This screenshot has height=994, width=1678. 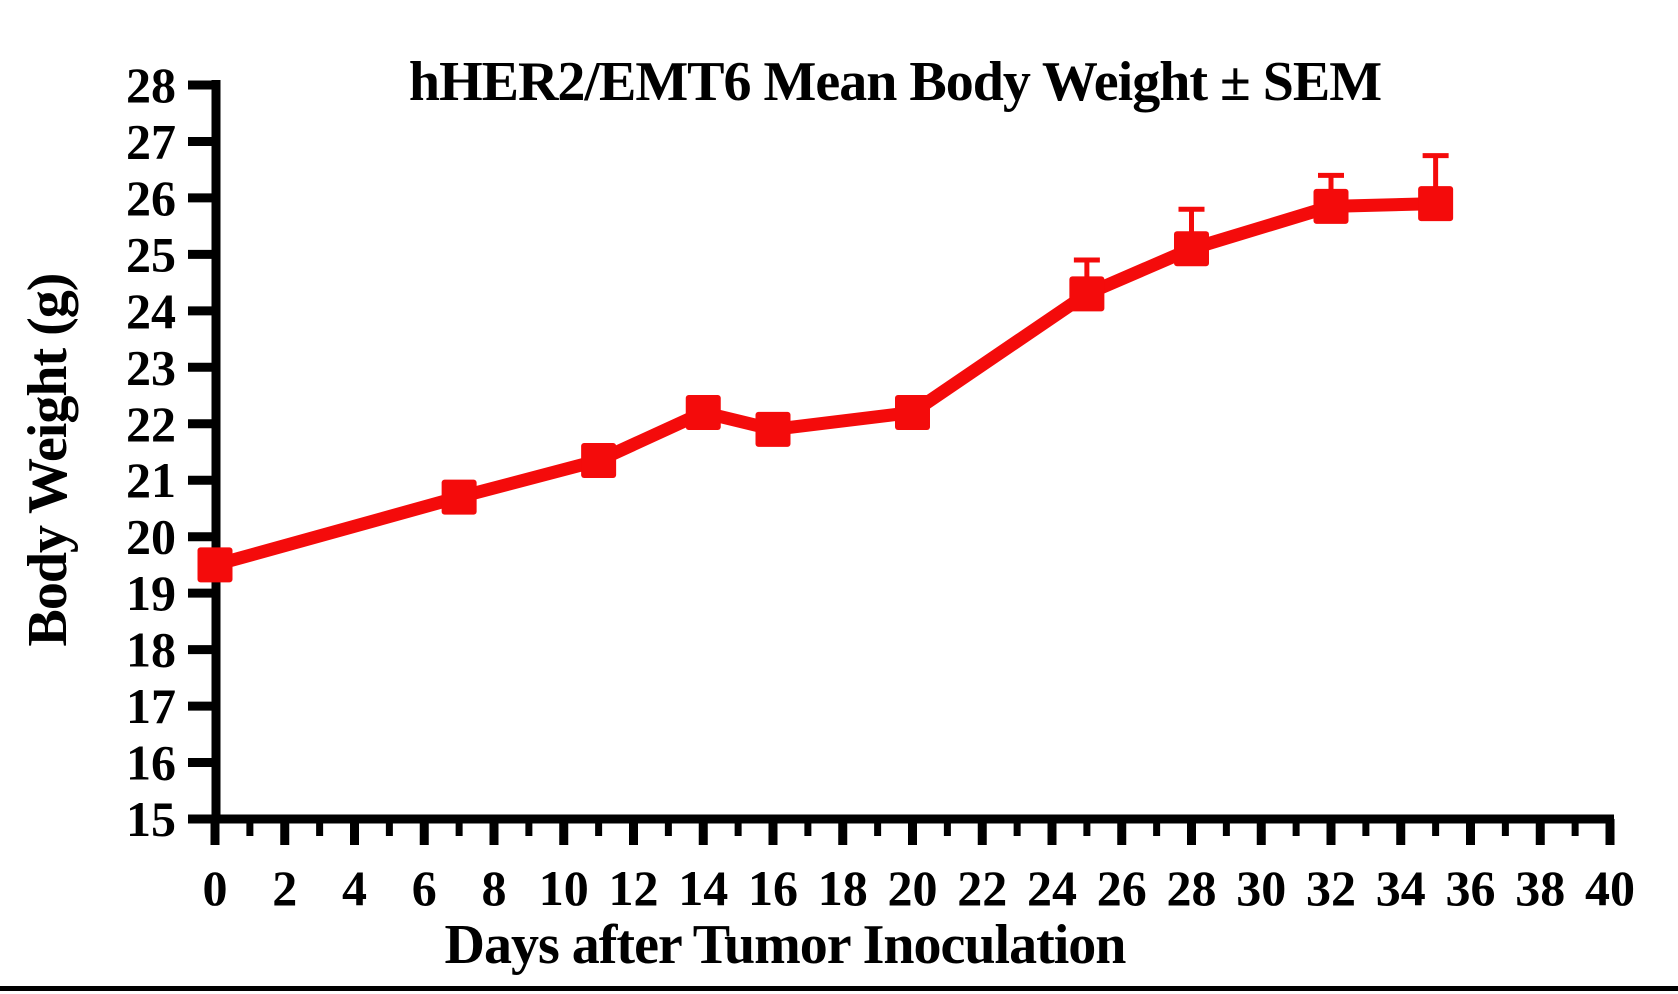 What do you see at coordinates (839, 988) in the screenshot?
I see `bottom-border-line` at bounding box center [839, 988].